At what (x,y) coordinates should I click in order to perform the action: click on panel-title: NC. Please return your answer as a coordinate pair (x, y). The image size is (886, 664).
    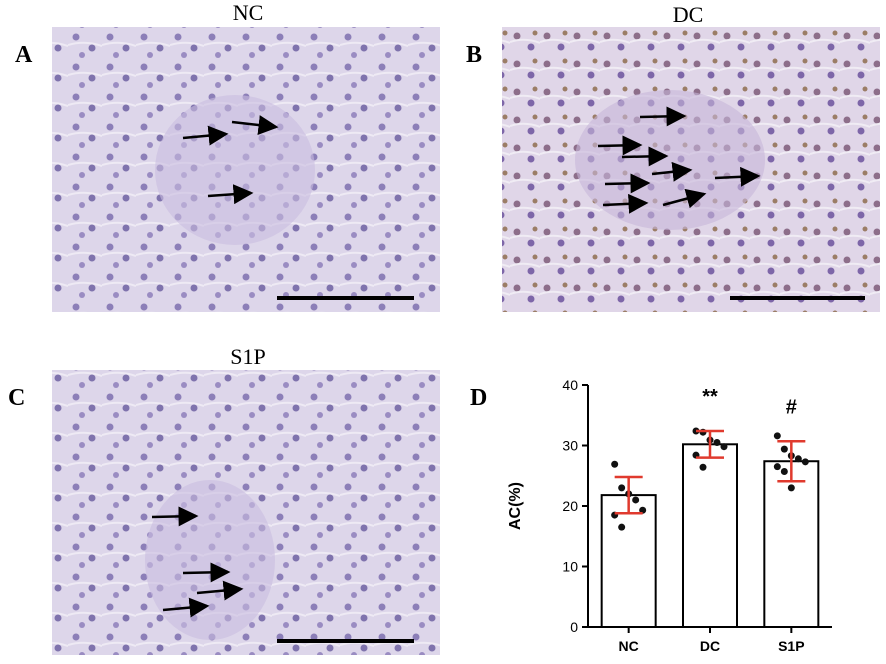
    Looking at the image, I should click on (248, 12).